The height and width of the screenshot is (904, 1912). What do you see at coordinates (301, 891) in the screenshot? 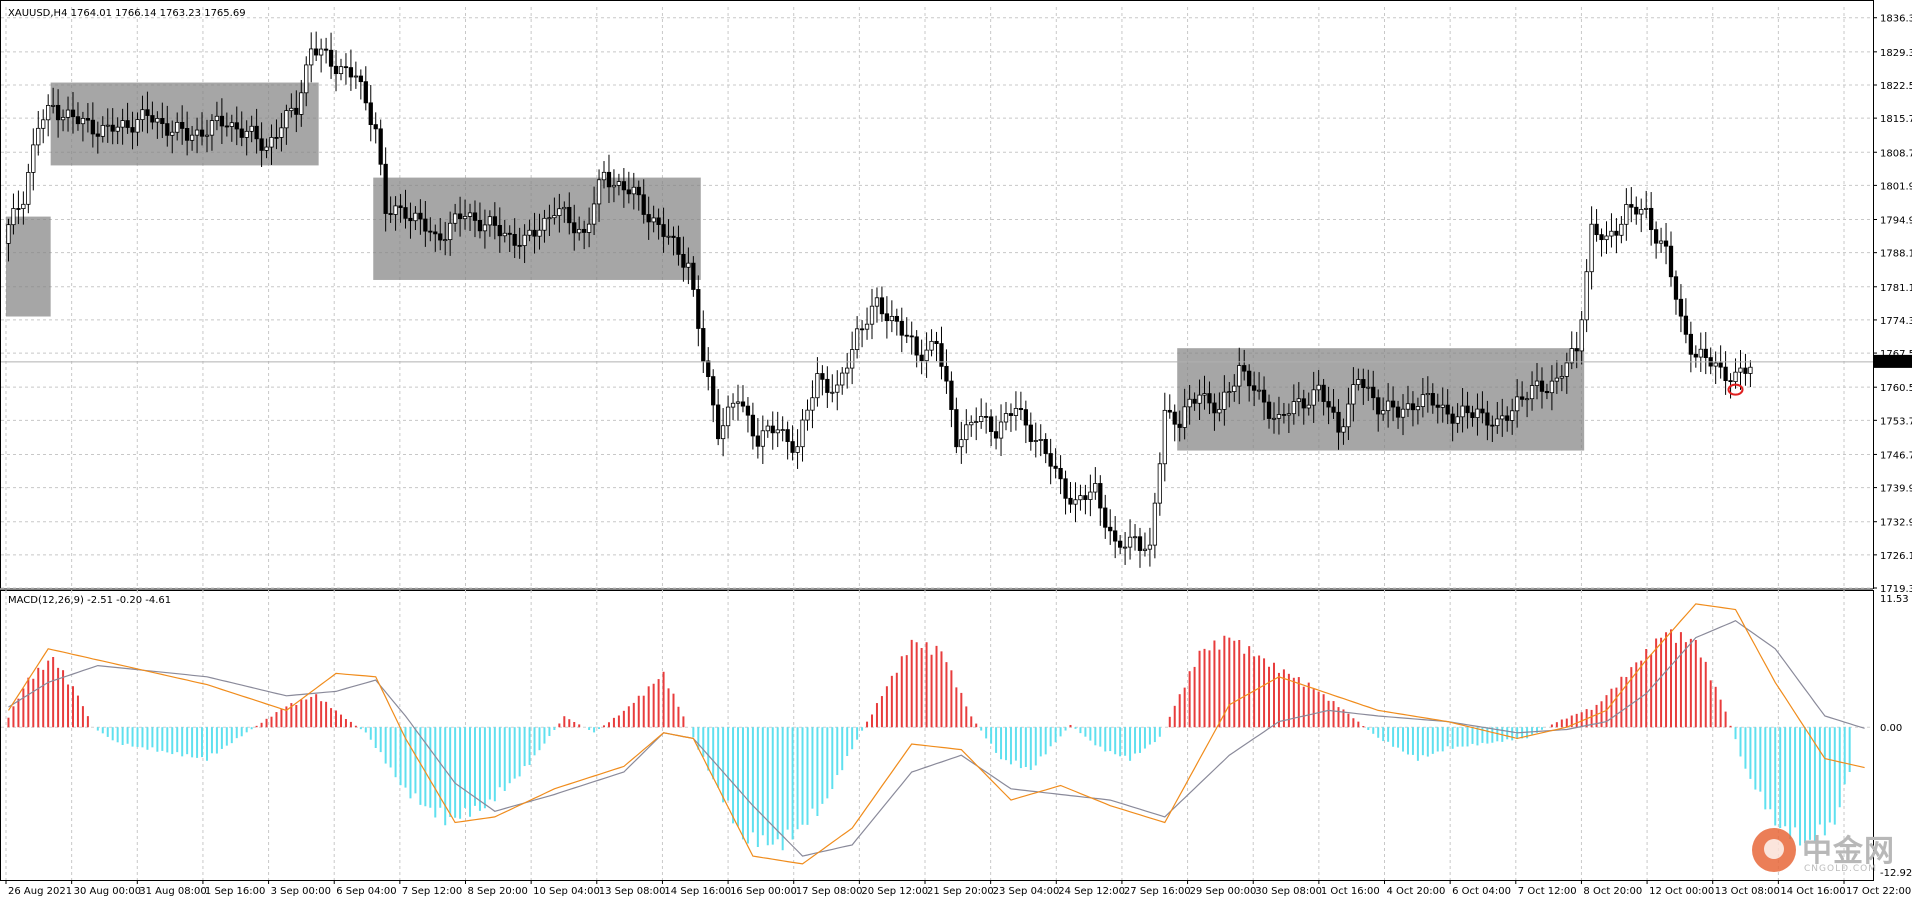
I see `time-axis-label: 3 Sep 00:00` at bounding box center [301, 891].